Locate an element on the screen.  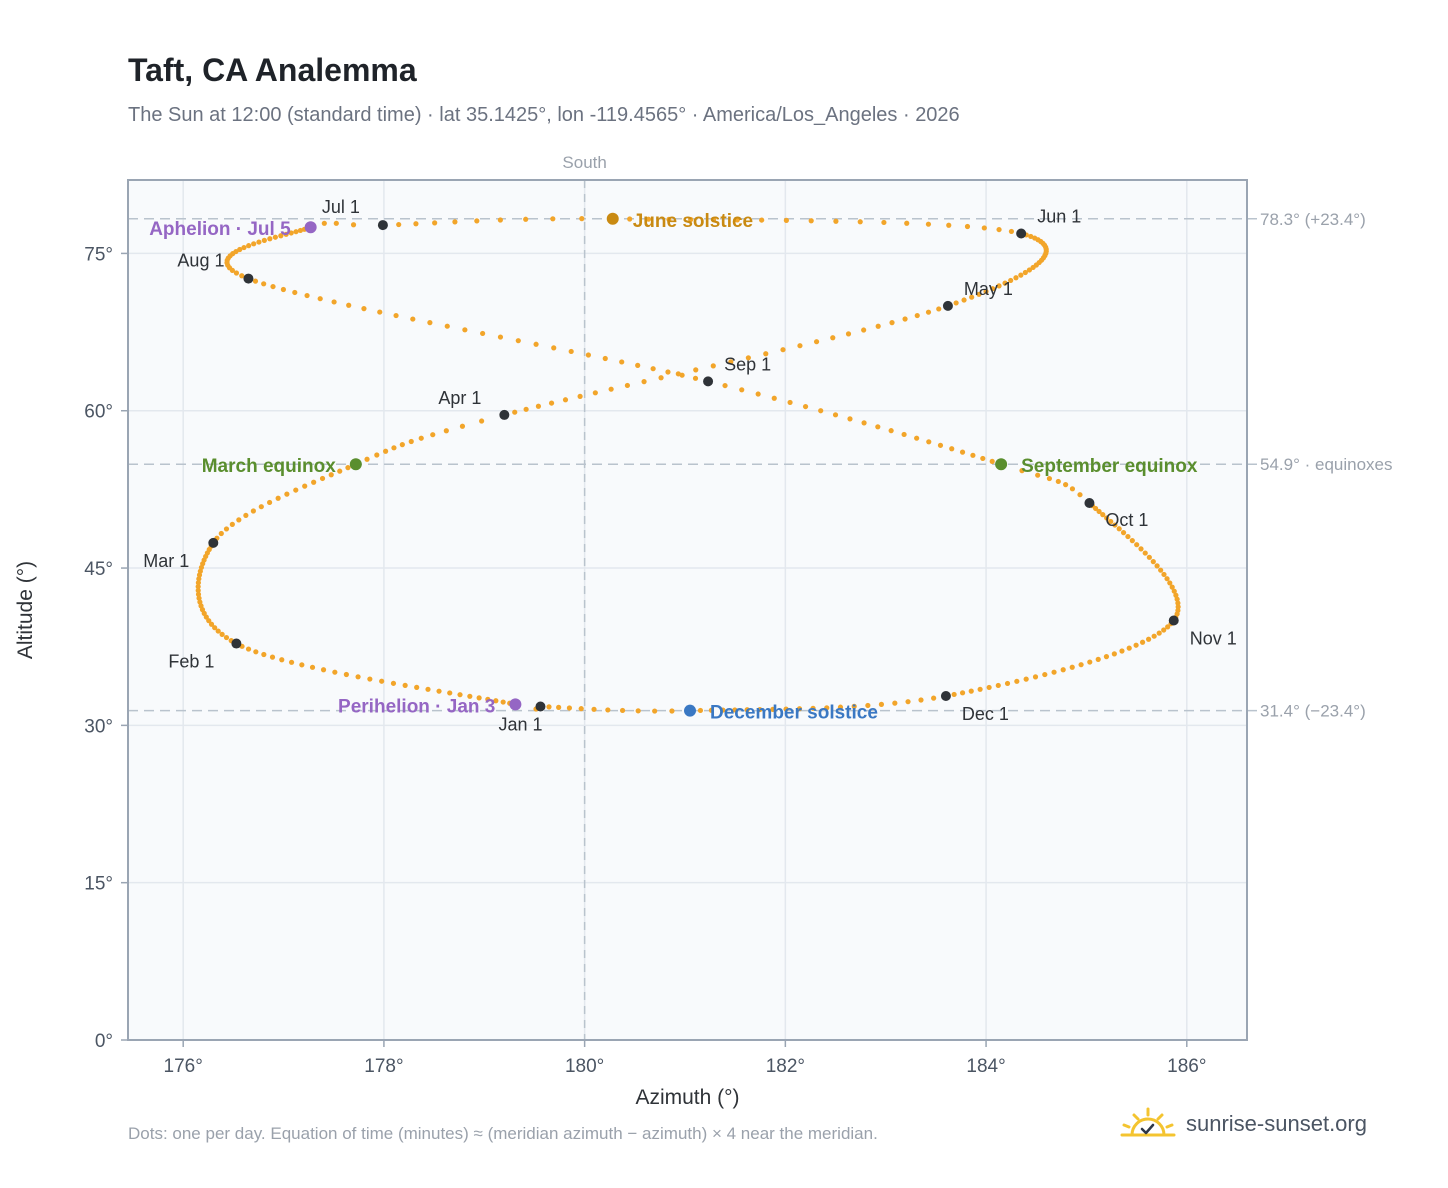
y-axis-ticks: 0° 15° 30° 45° 60° 75° is located at coordinates (106, 648).